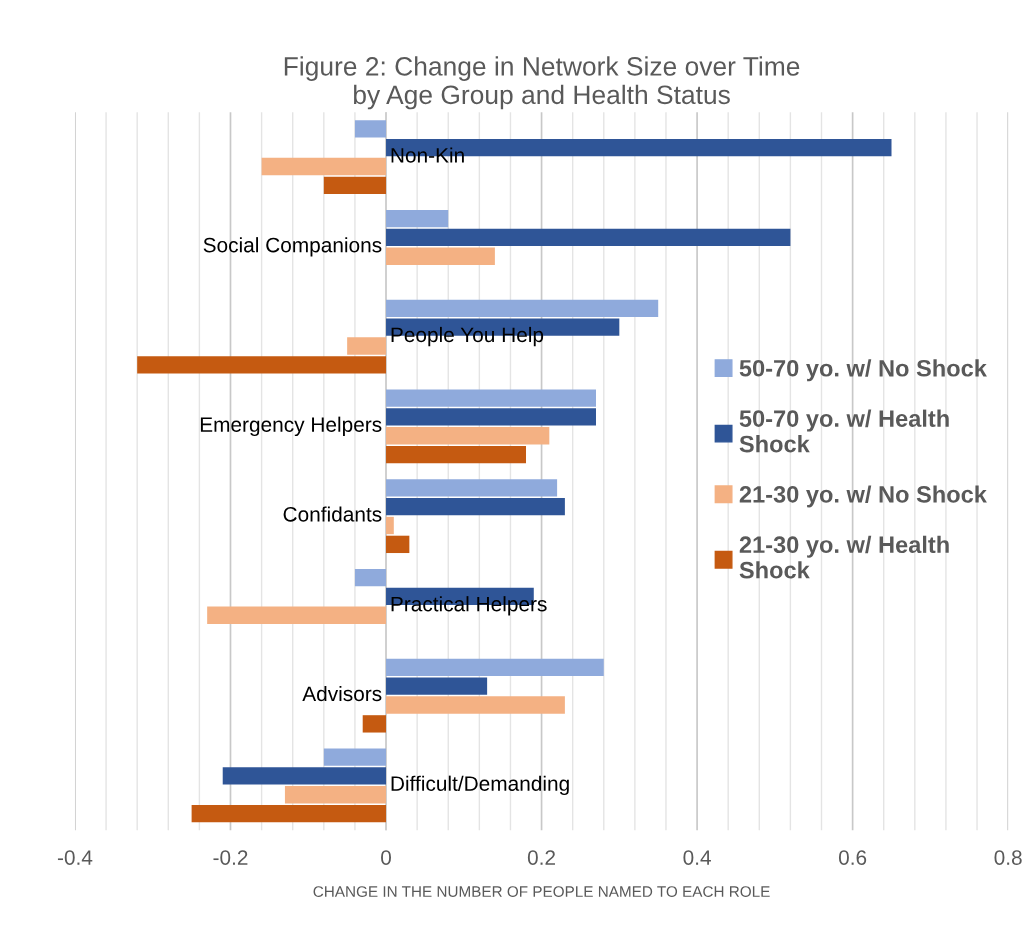 This screenshot has height=951, width=1034. What do you see at coordinates (342, 693) in the screenshot?
I see `y-tick-label: Advisors` at bounding box center [342, 693].